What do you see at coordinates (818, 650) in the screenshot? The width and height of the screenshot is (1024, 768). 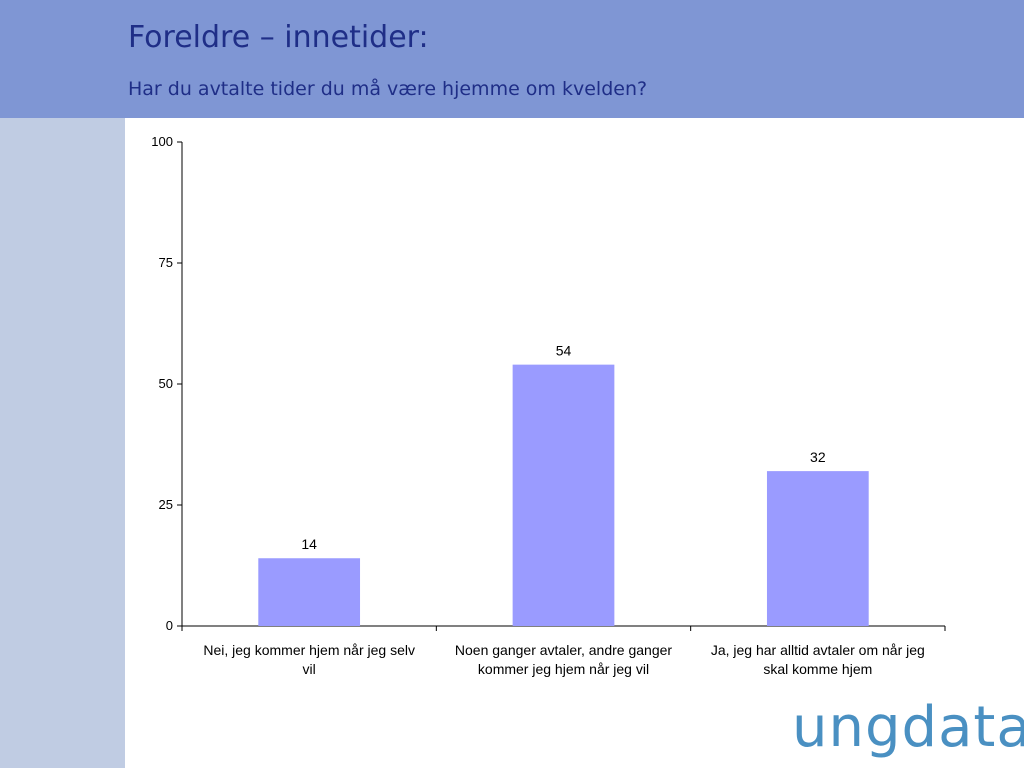 I see `category-label: Ja, jeg har alltid avtaler om når jeg` at bounding box center [818, 650].